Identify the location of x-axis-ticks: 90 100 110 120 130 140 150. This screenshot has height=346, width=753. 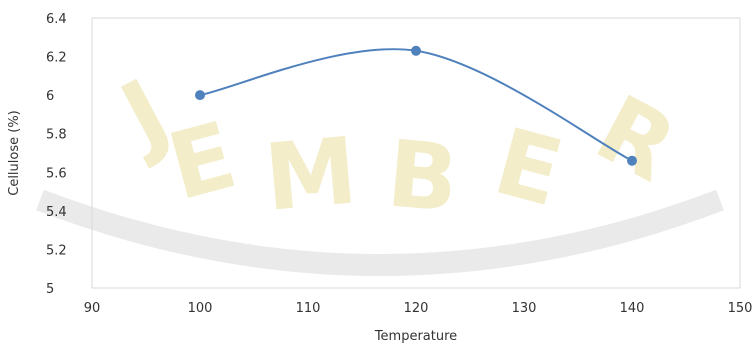
(418, 308).